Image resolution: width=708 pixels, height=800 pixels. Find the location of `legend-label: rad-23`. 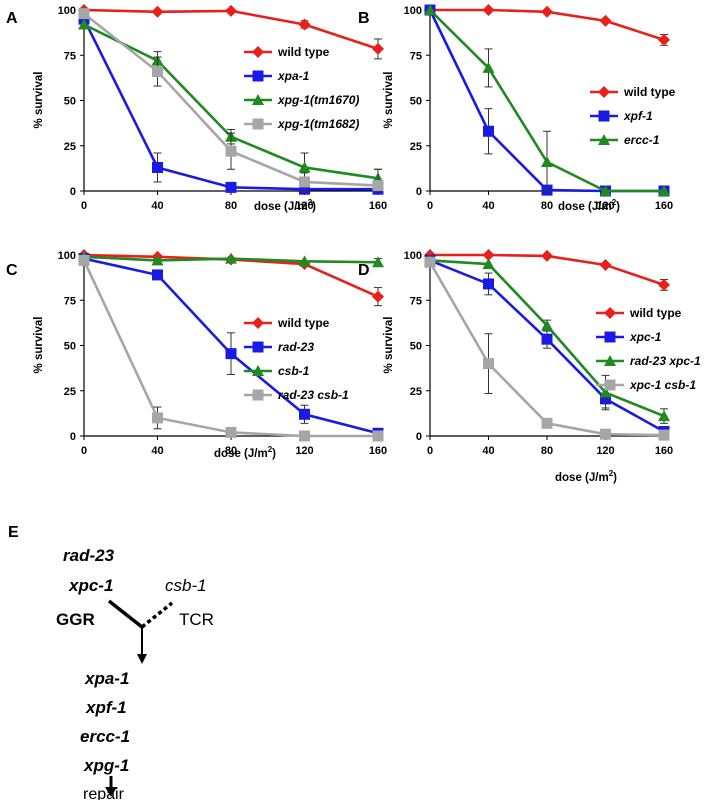

legend-label: rad-23 is located at coordinates (296, 347).